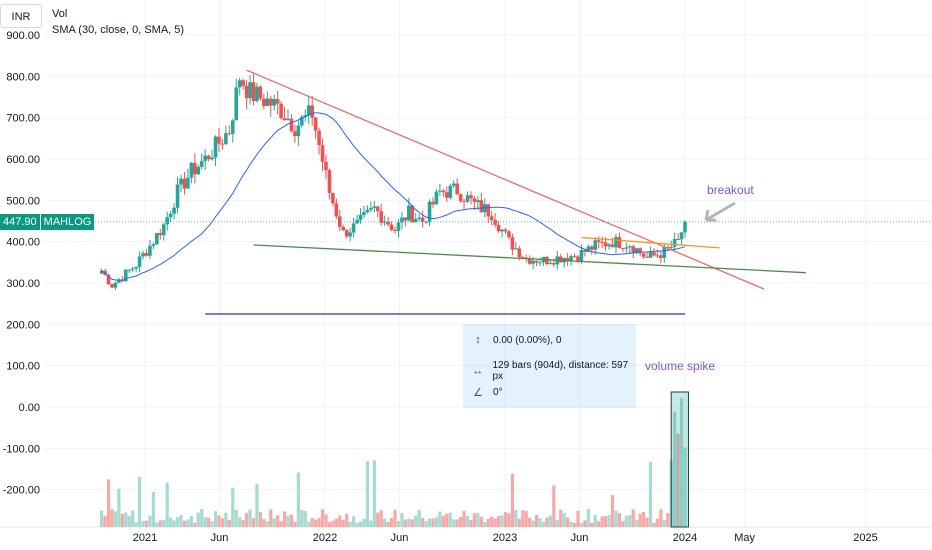 Image resolution: width=932 pixels, height=550 pixels. Describe the element at coordinates (118, 30) in the screenshot. I see `sma-legend: SMA (30, close, 0, SMA, 5)` at that location.